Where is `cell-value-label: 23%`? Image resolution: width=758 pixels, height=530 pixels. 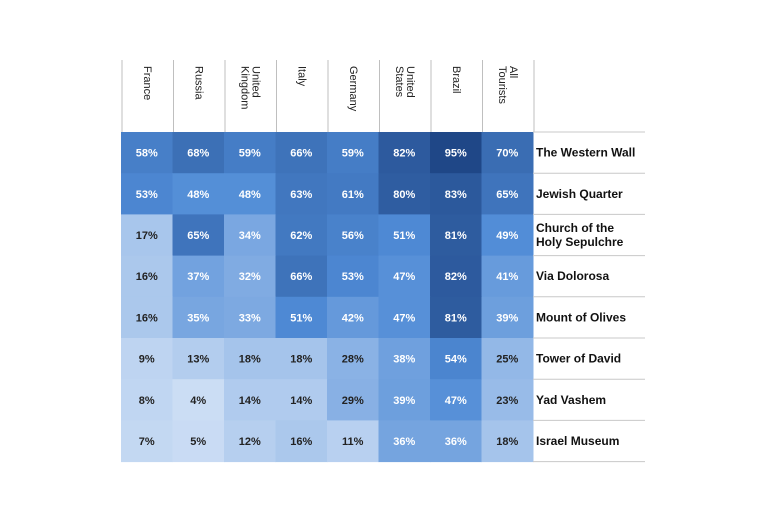 cell-value-label: 23% is located at coordinates (507, 401).